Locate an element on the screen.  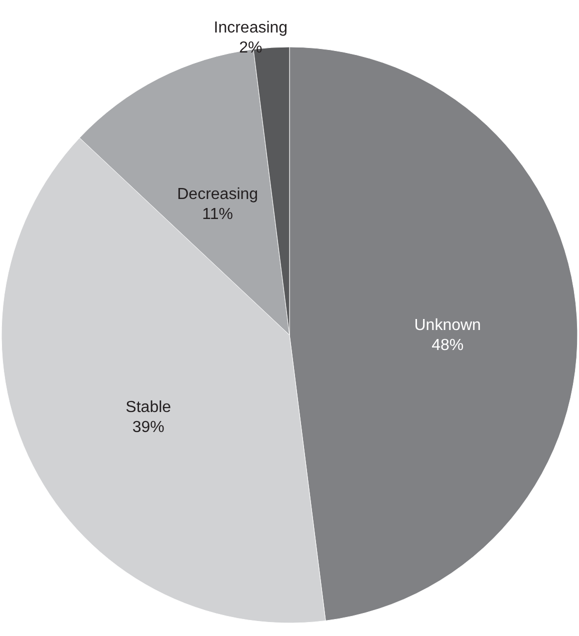
slice-label: Unknown is located at coordinates (447, 325).